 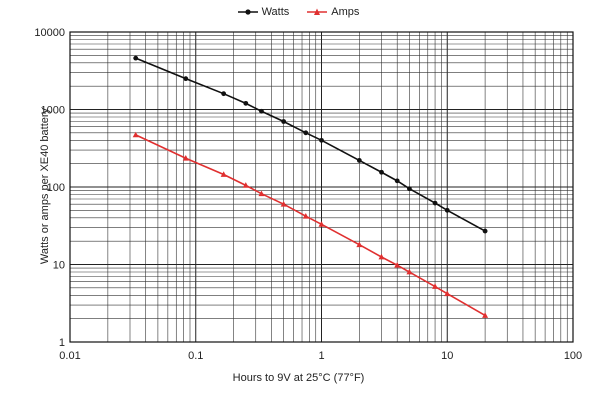 I want to click on watts-legend-marker-icon, so click(x=247, y=12).